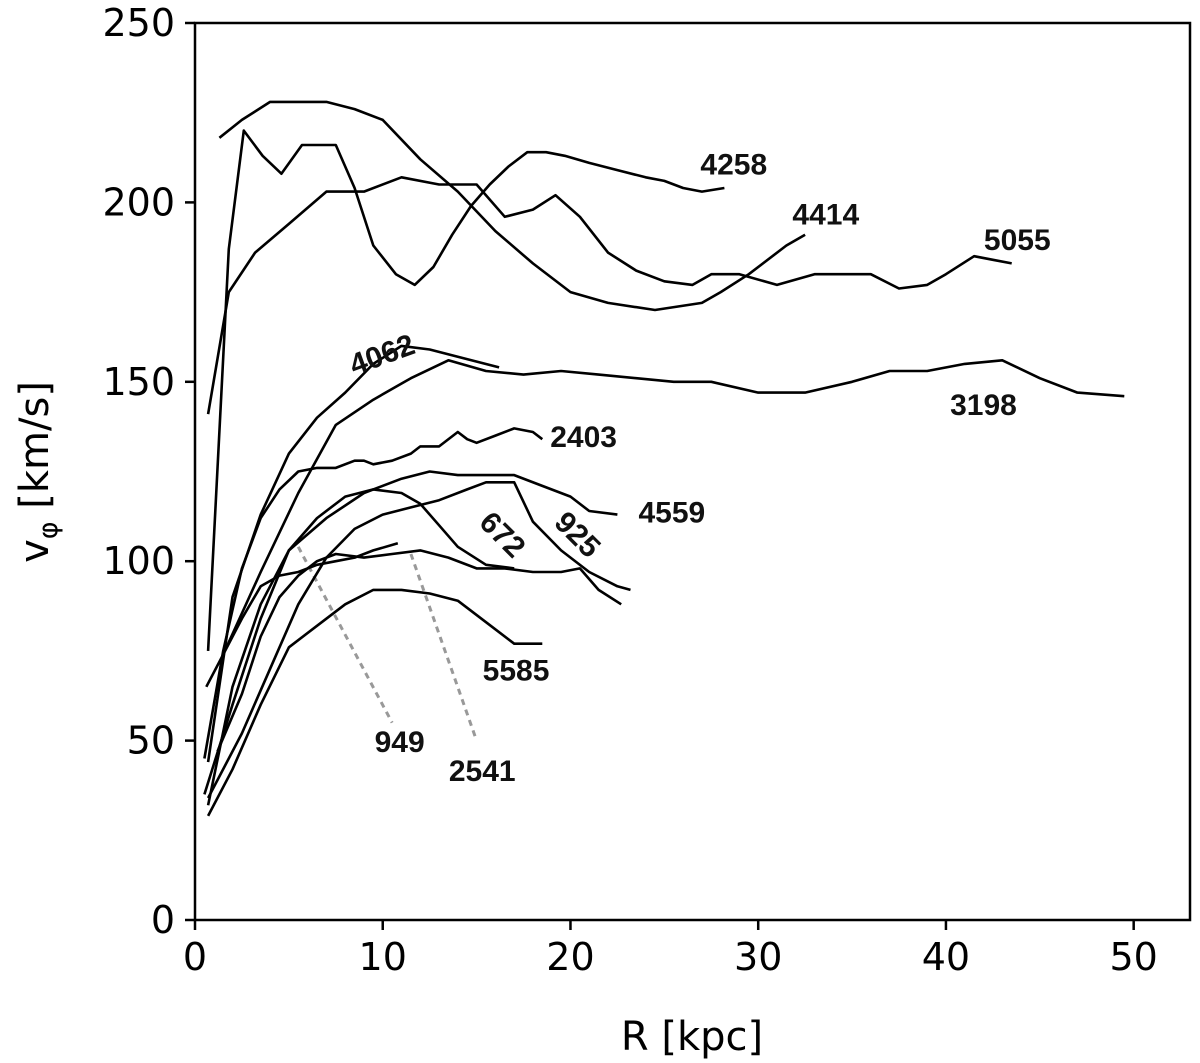  Describe the element at coordinates (983, 405) in the screenshot. I see `curve-label-3198: 3198` at that location.